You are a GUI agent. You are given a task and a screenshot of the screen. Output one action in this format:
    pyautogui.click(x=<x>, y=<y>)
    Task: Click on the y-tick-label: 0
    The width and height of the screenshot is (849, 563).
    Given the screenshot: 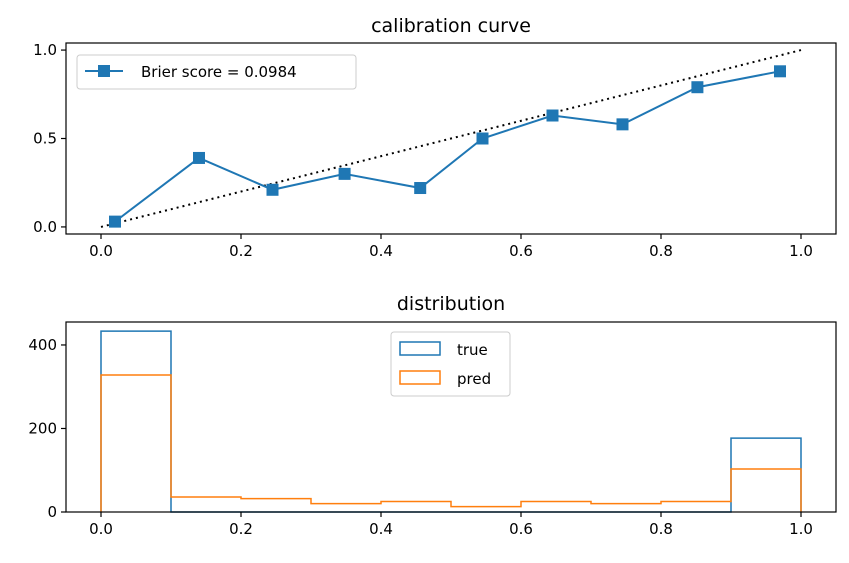 What is the action you would take?
    pyautogui.click(x=52, y=512)
    